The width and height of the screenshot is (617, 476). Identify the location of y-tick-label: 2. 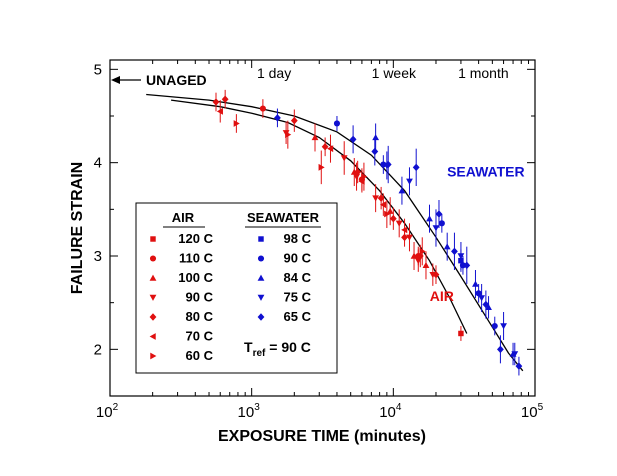
(98, 349).